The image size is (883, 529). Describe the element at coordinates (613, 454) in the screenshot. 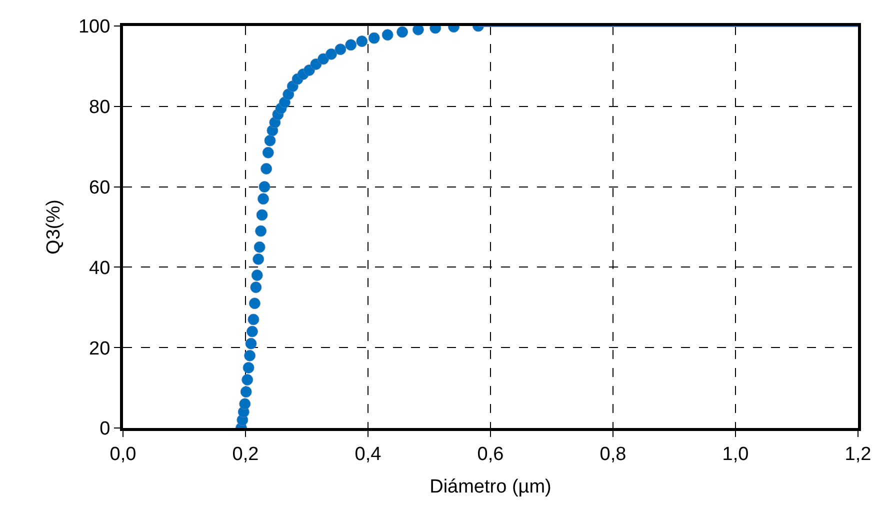

I see `x-tick-label: 0,8` at that location.